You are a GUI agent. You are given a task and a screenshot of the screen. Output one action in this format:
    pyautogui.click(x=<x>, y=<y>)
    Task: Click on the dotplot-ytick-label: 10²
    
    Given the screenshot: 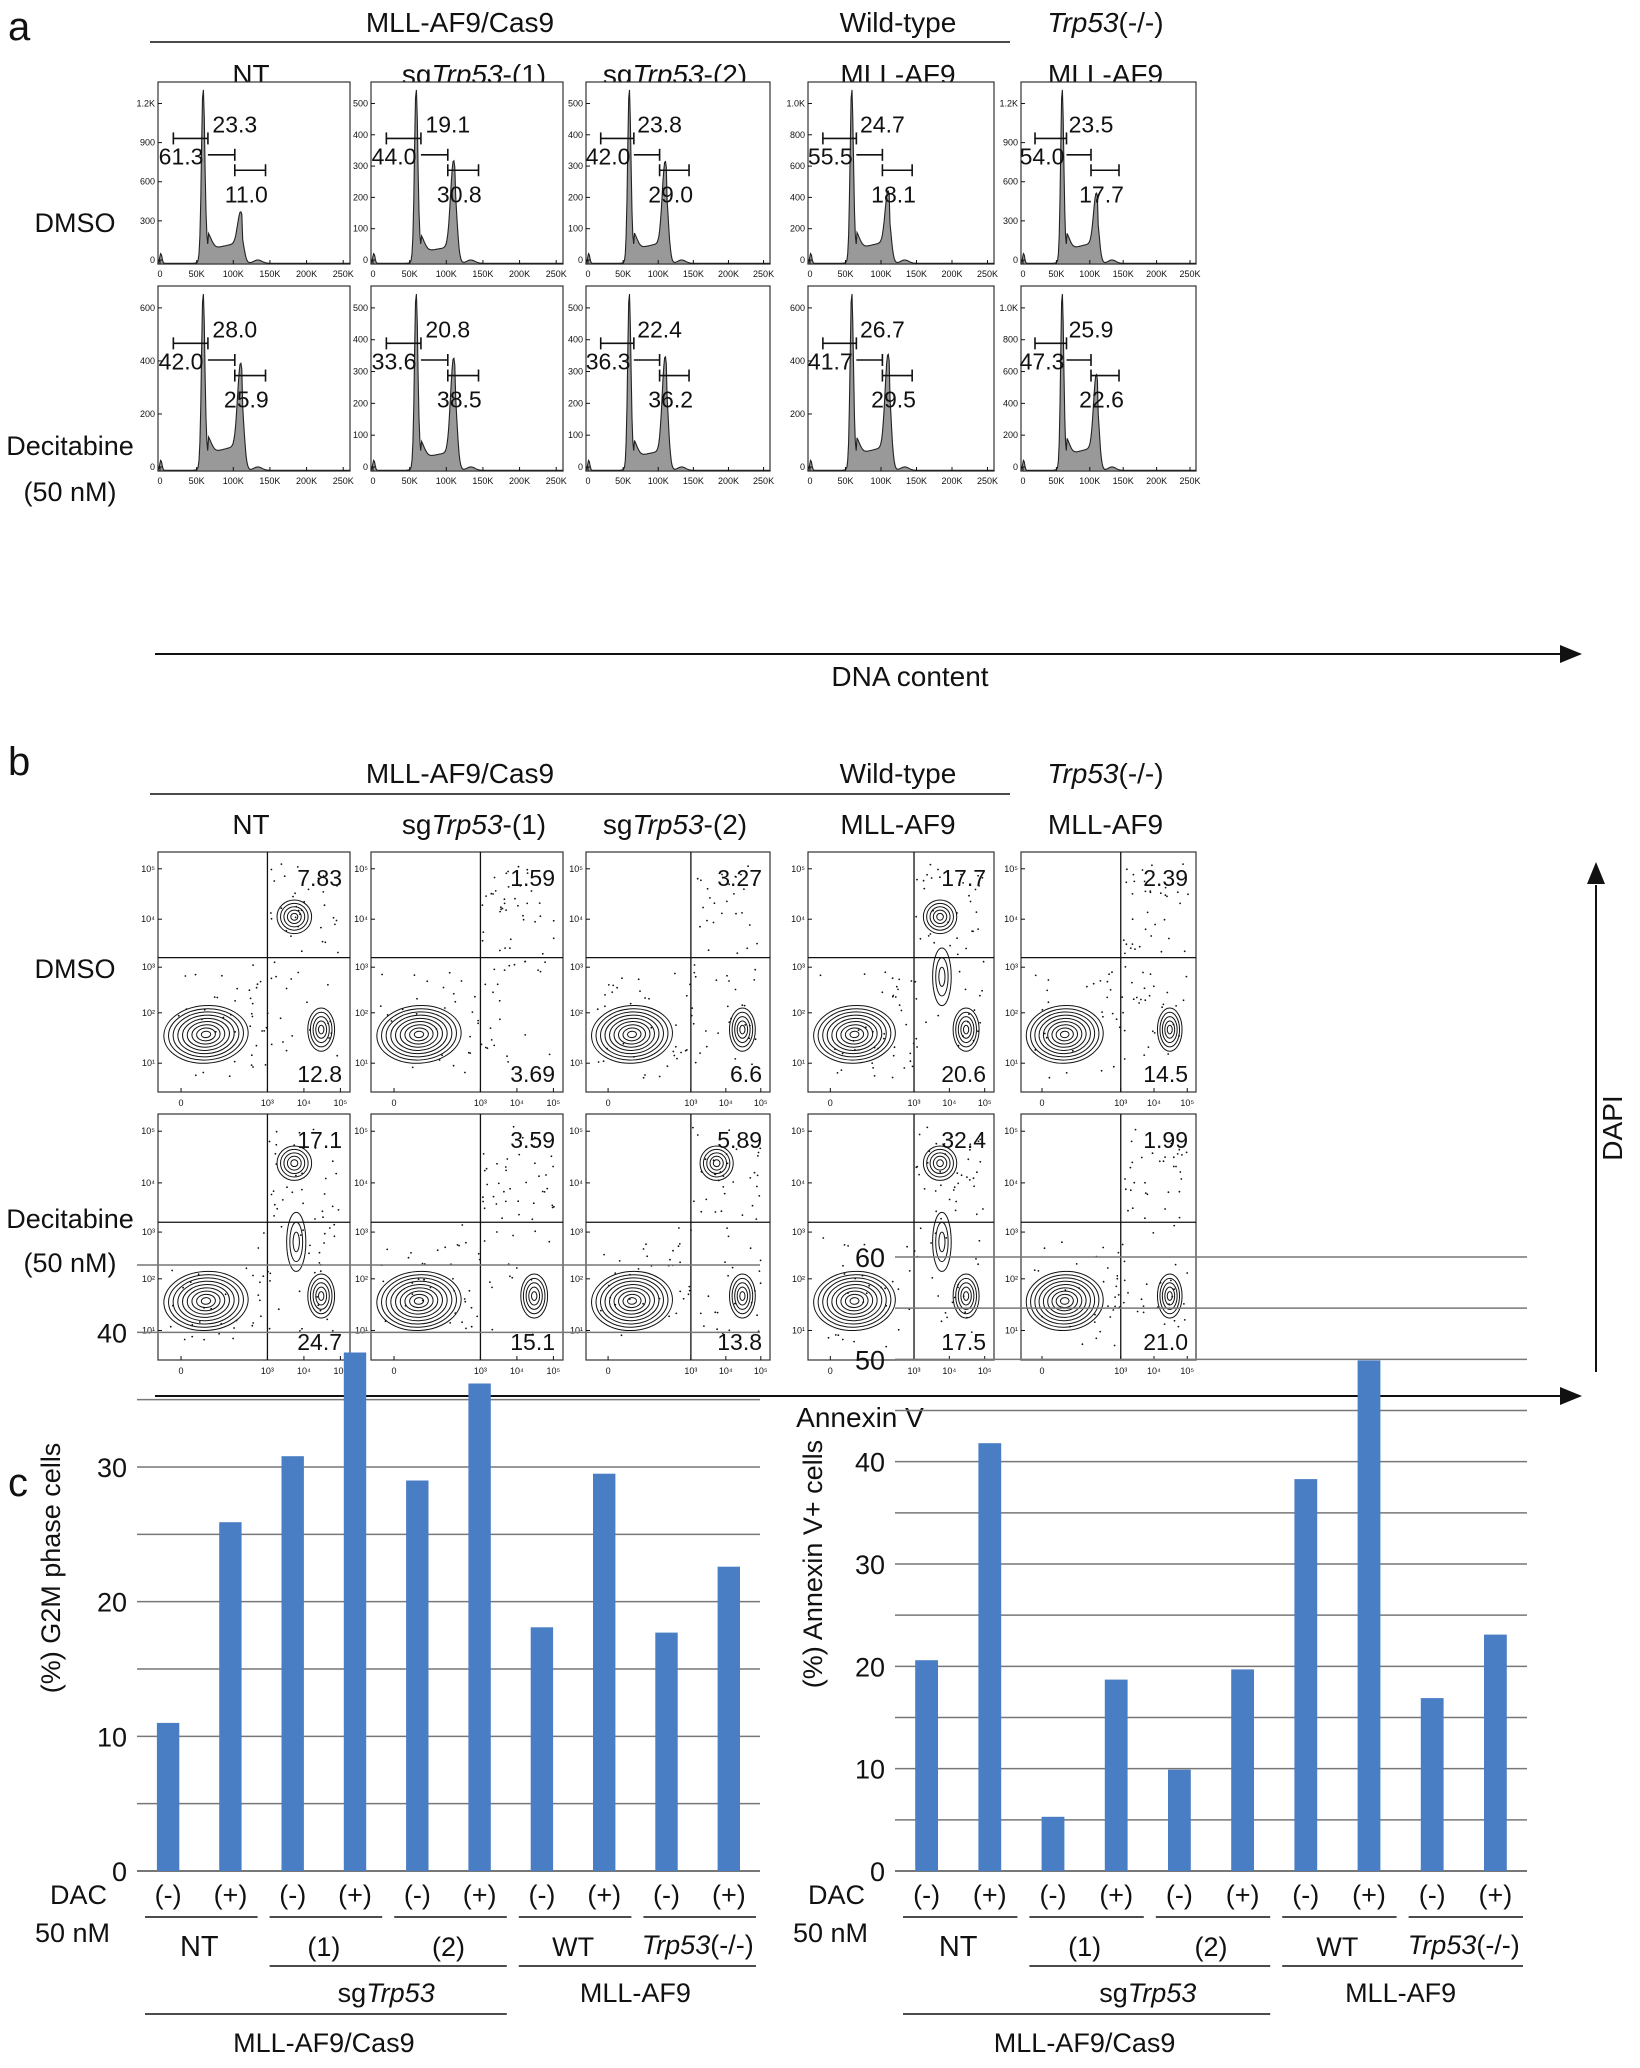 What is the action you would take?
    pyautogui.click(x=148, y=1279)
    